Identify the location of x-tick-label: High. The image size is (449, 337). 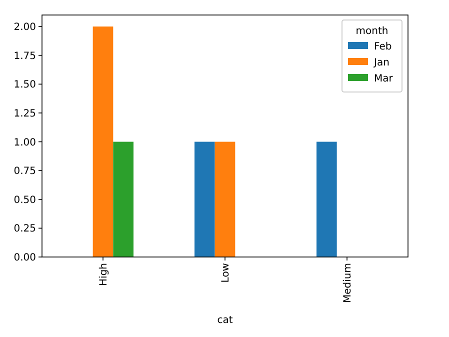
(104, 274).